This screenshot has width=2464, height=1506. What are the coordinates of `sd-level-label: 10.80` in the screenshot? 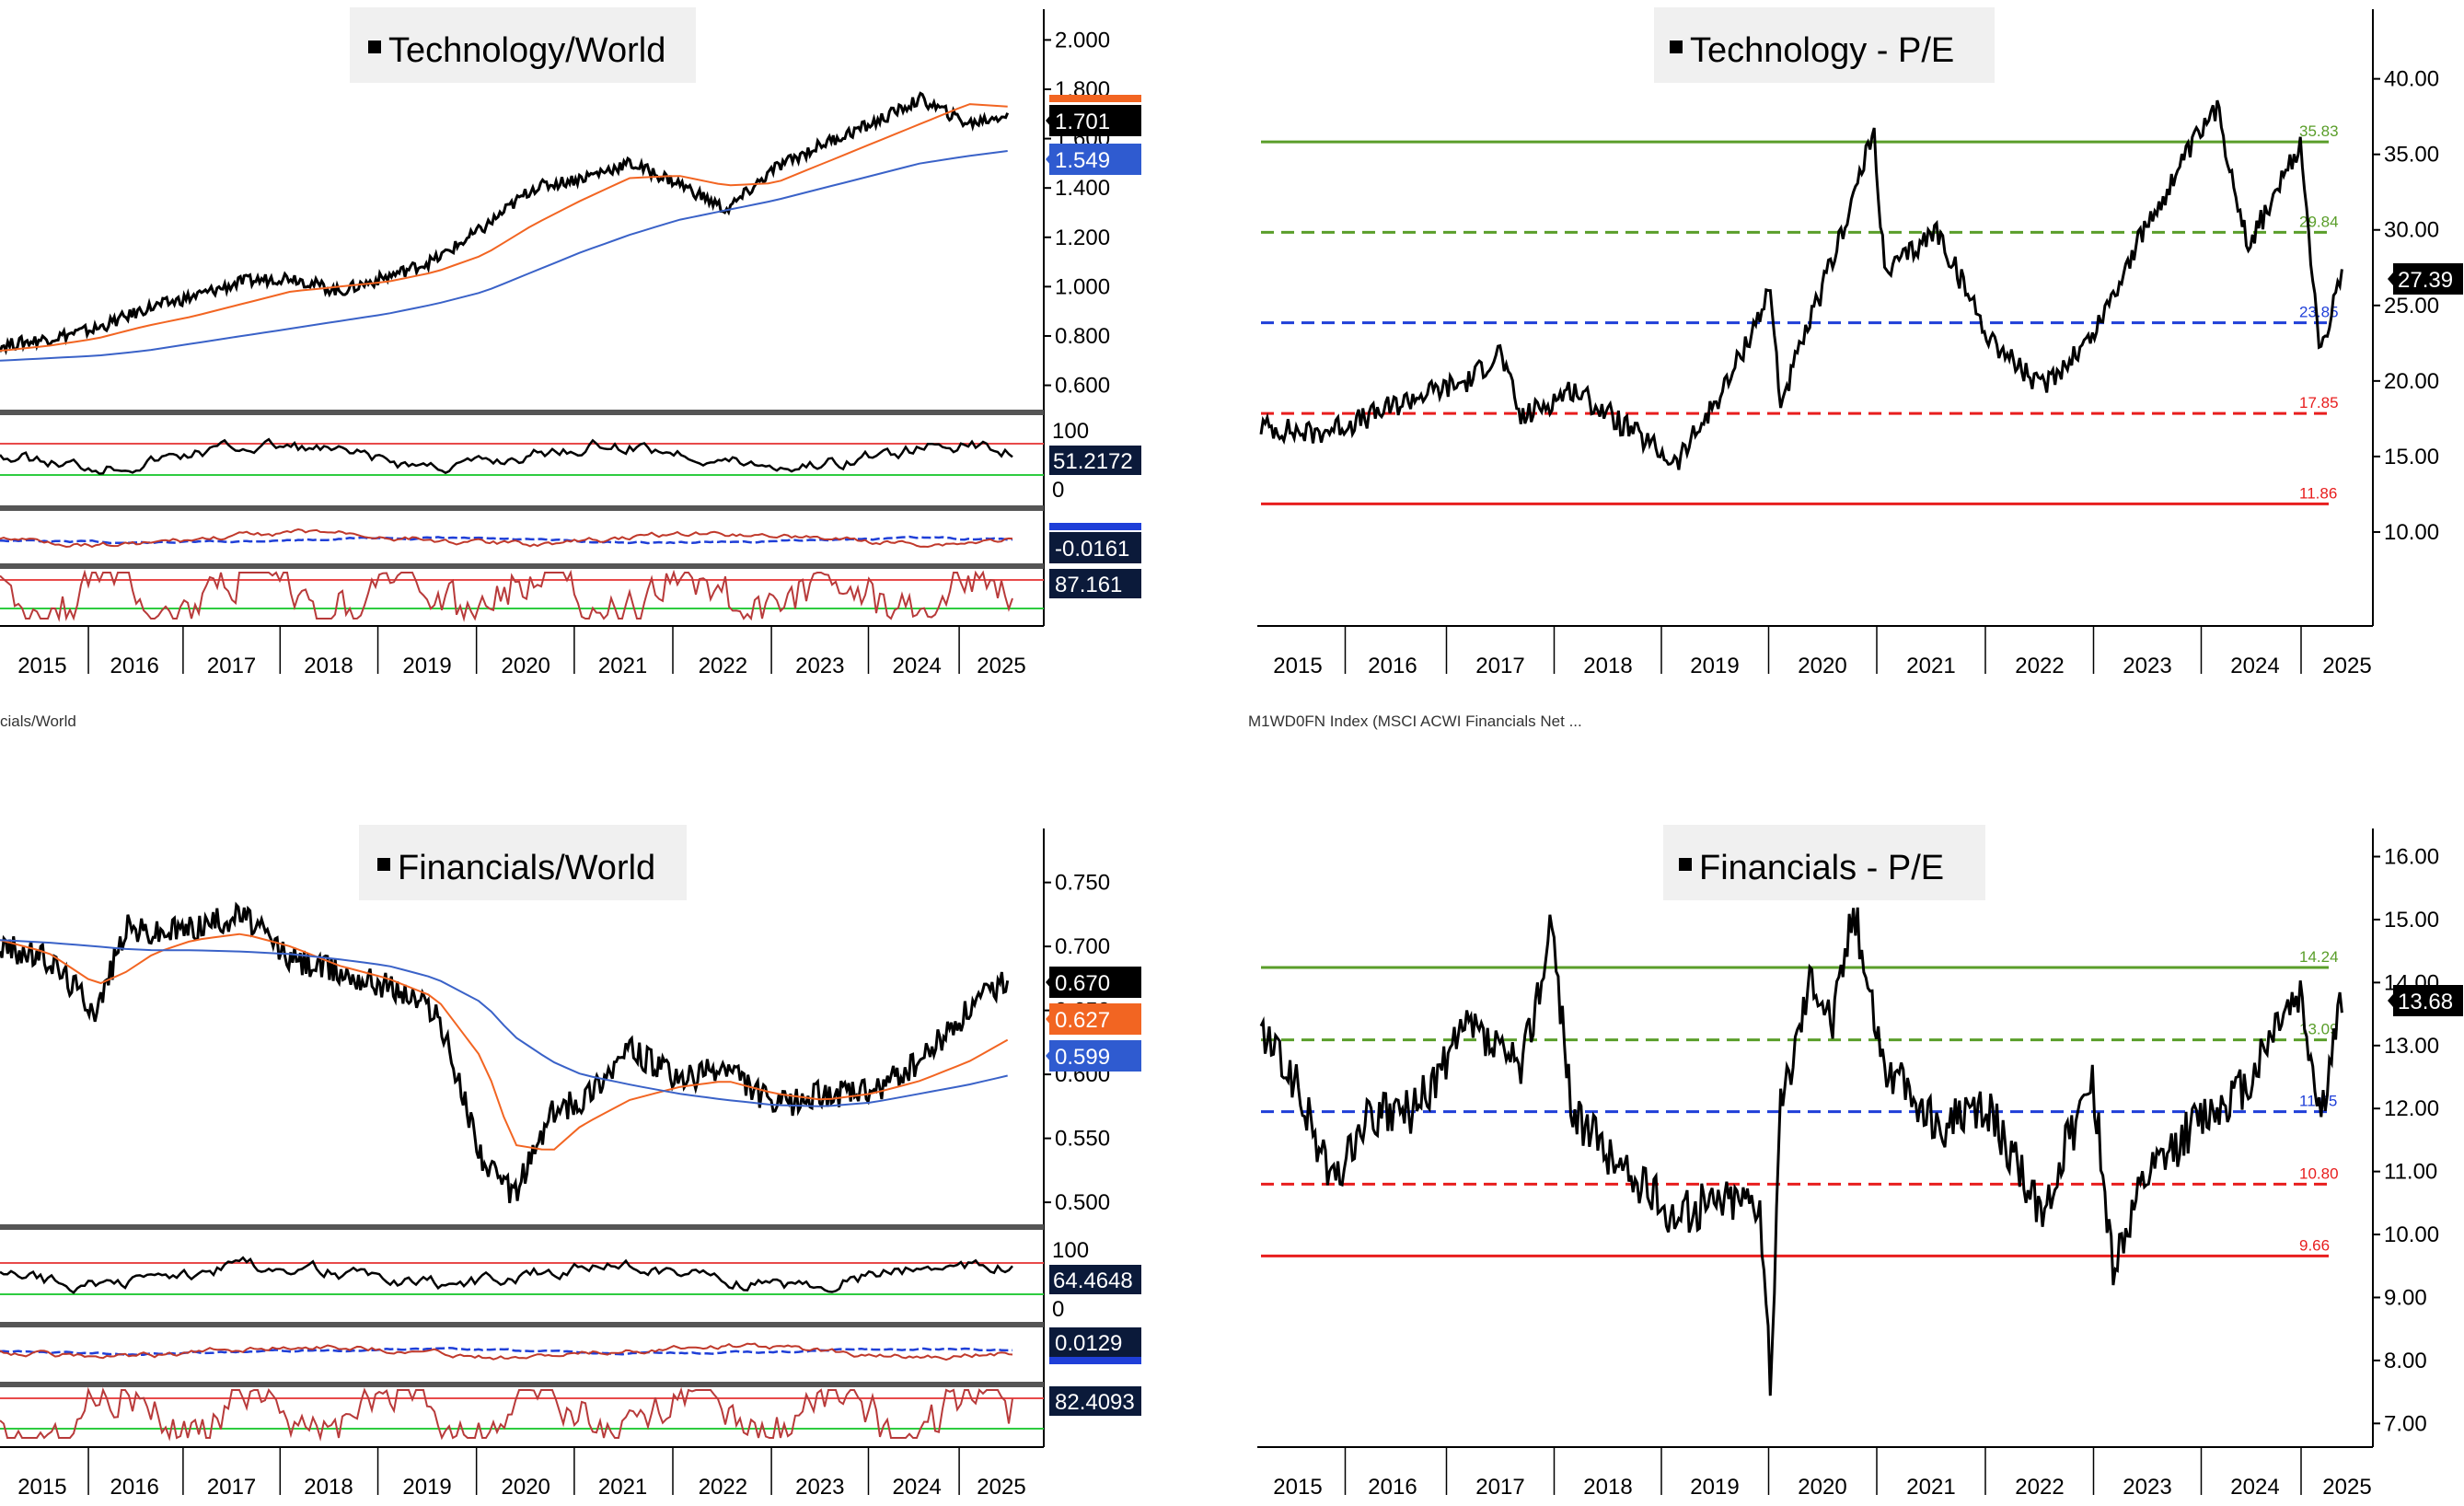 It's located at (2319, 1173).